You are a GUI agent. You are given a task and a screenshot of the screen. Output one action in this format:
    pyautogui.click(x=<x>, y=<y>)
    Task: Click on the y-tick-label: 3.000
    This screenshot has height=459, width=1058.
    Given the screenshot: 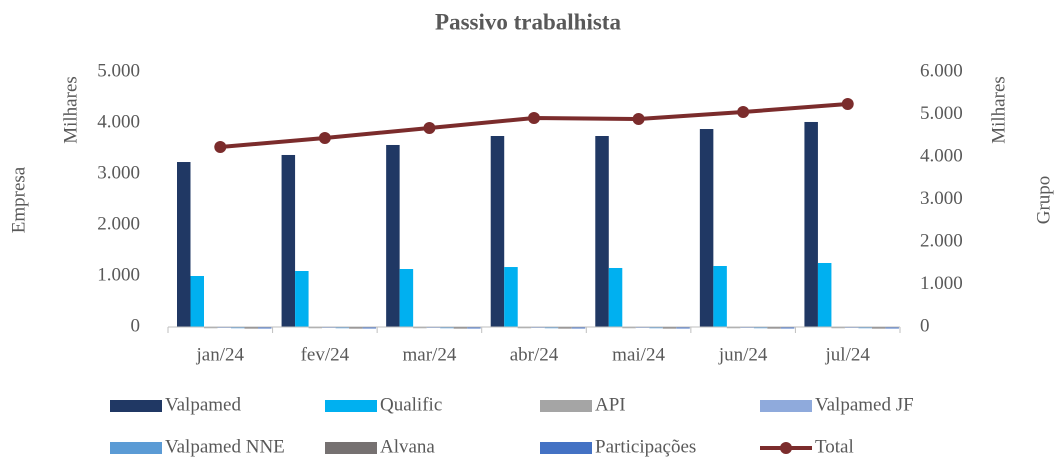 What is the action you would take?
    pyautogui.click(x=118, y=172)
    